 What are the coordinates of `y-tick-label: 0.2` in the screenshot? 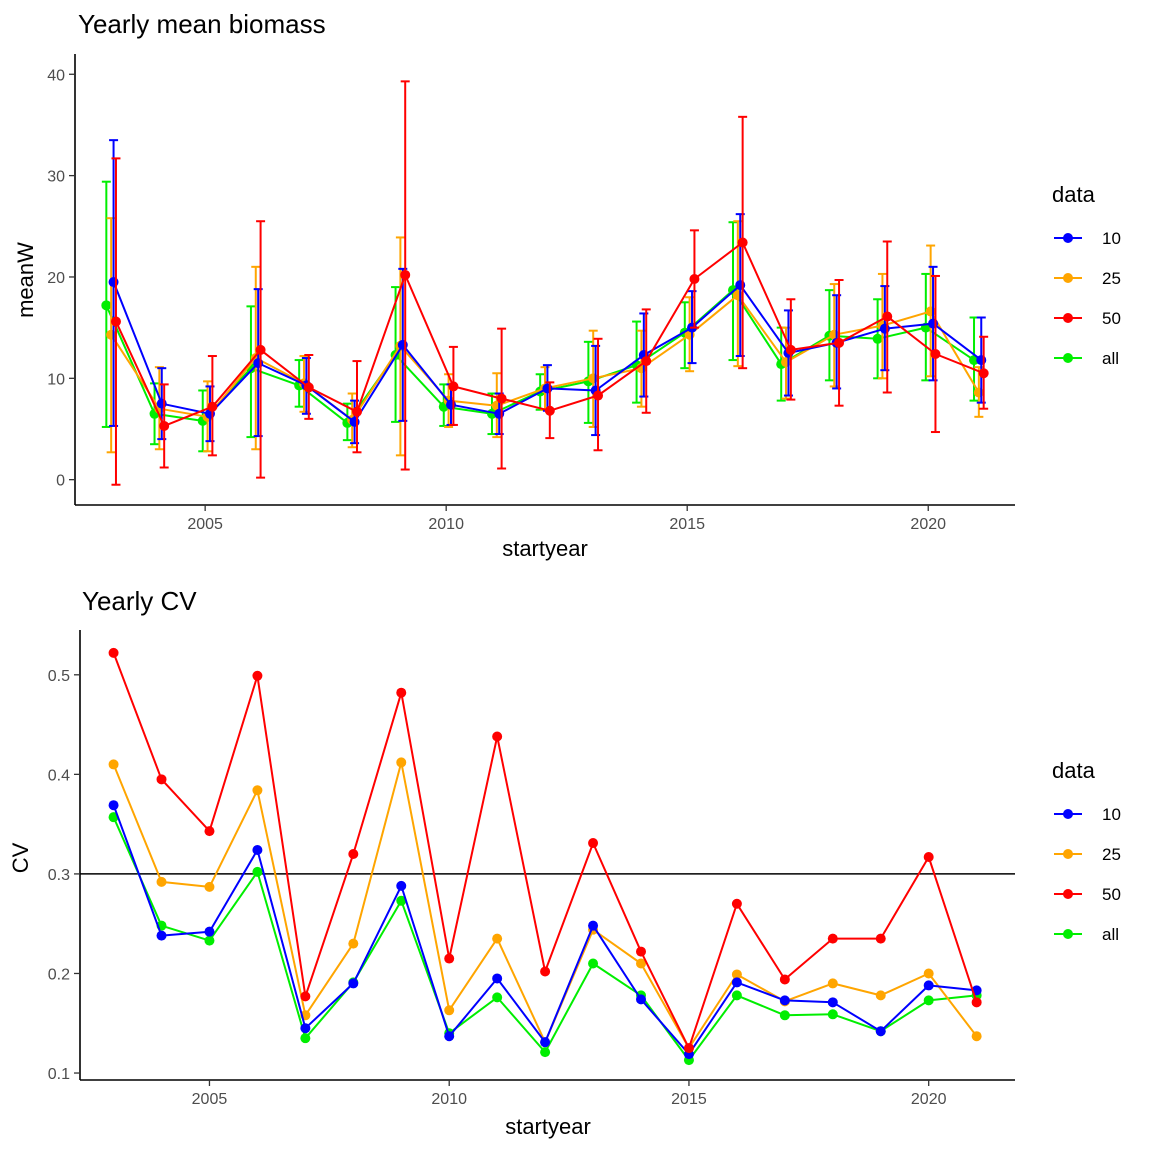 It's located at (59, 974).